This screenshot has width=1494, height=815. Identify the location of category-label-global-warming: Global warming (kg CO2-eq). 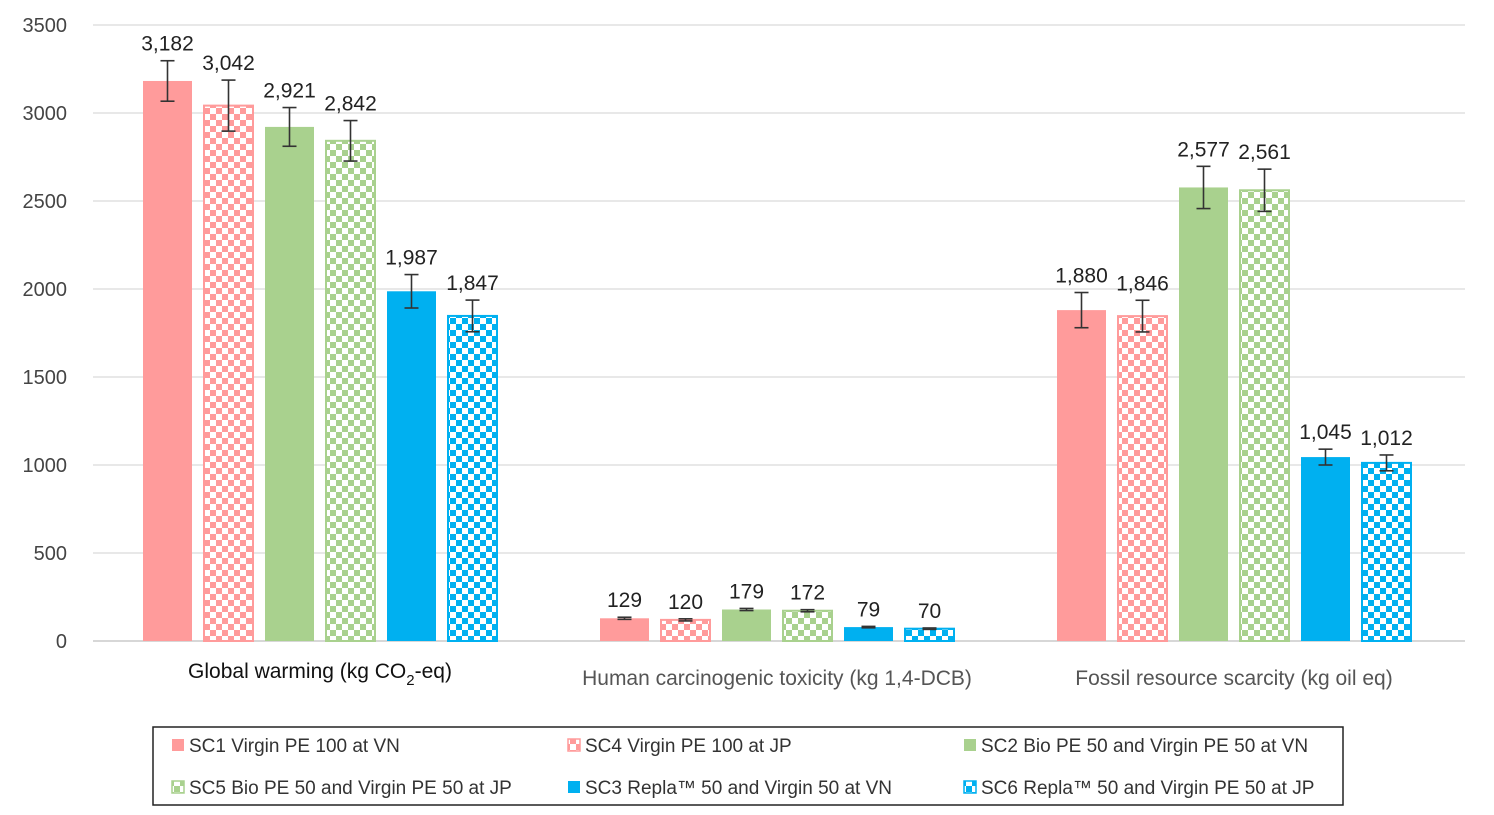
(320, 674).